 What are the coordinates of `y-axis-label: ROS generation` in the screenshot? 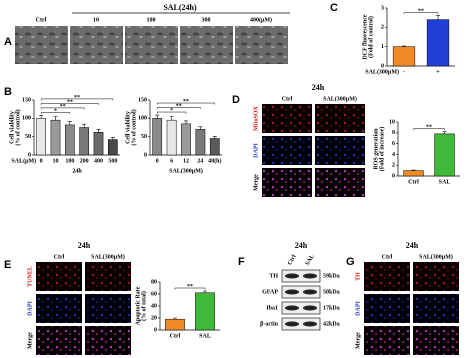 It's located at (376, 149).